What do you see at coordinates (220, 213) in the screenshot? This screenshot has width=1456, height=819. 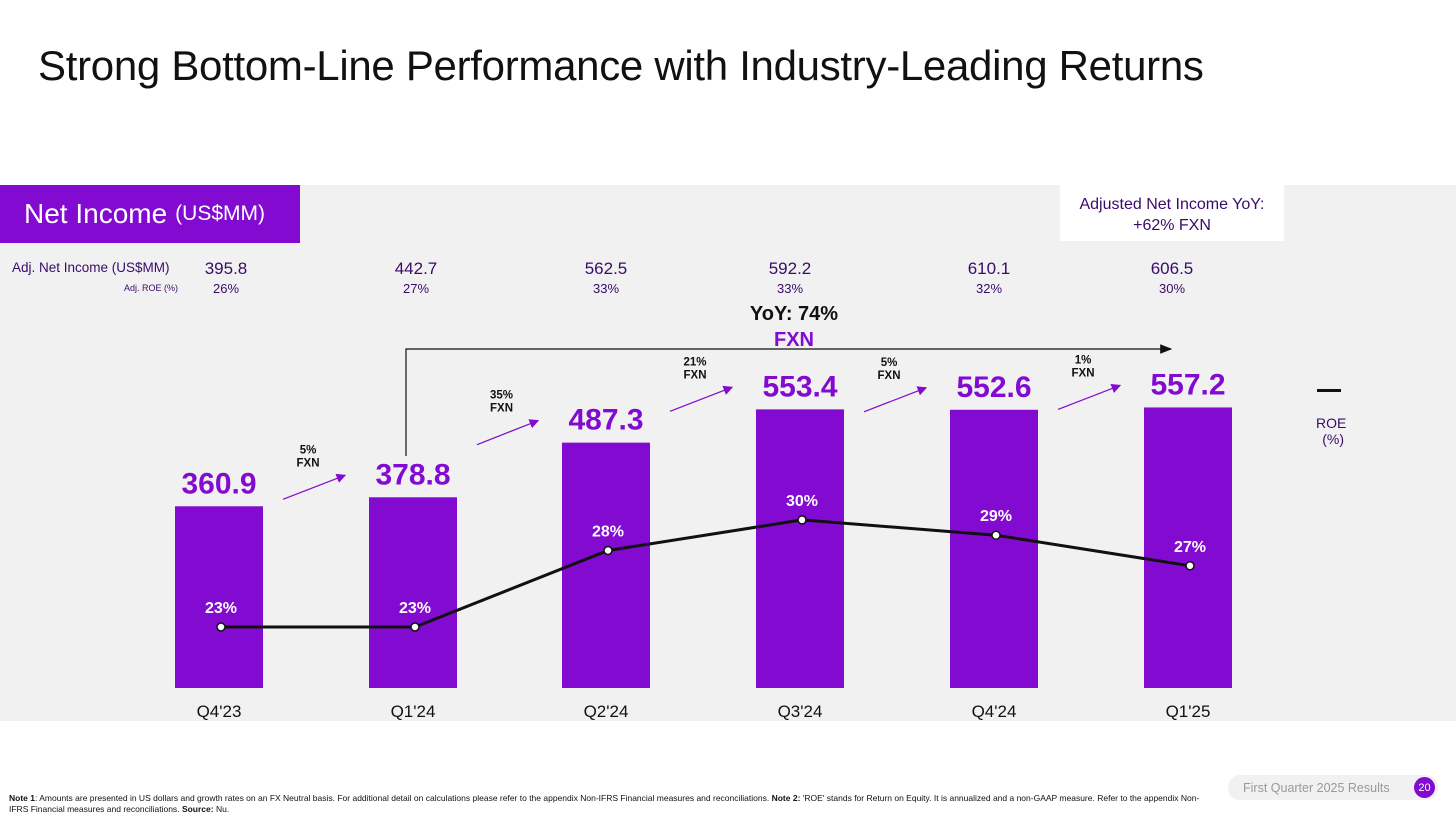 I see `tab-unit: (US$MM)` at bounding box center [220, 213].